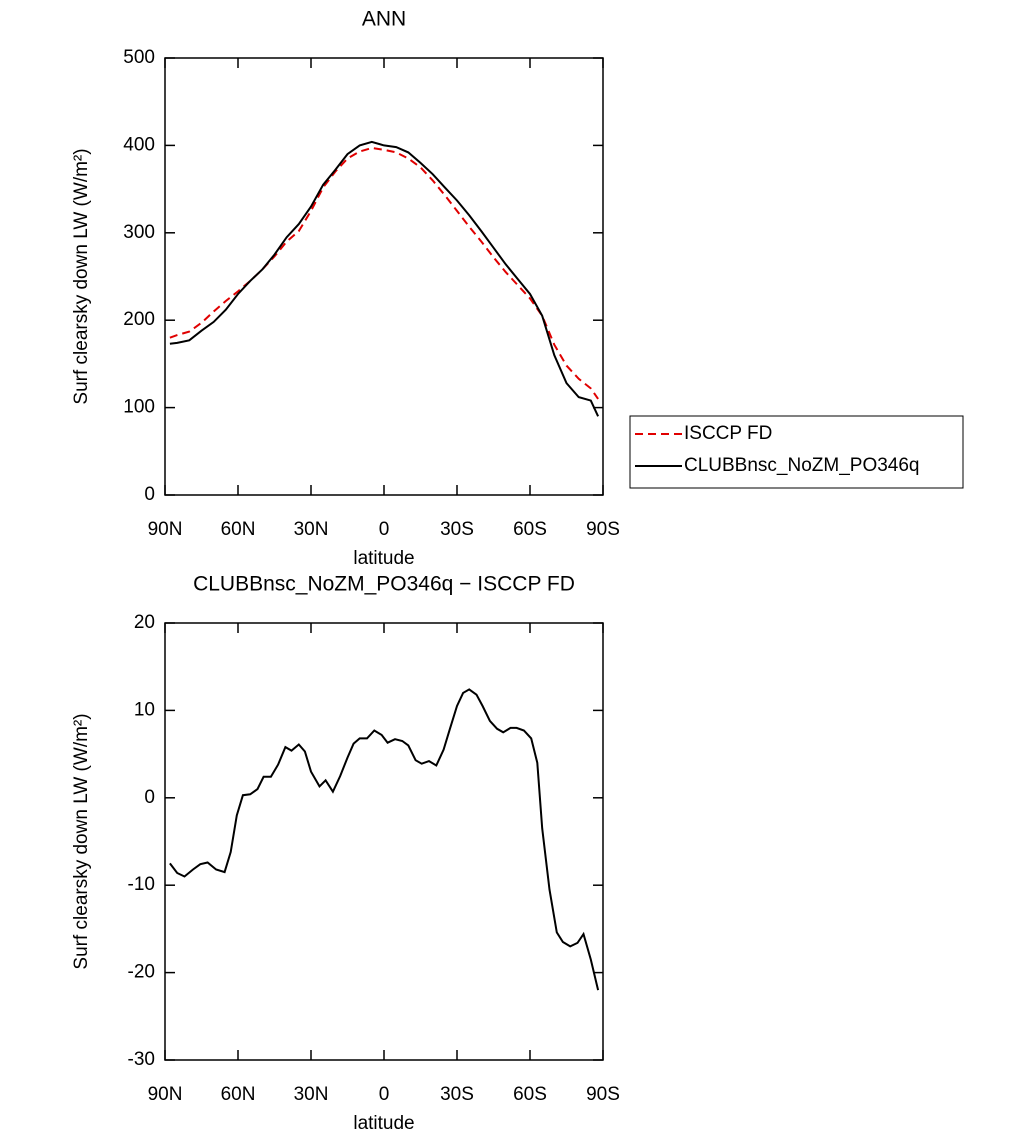 This screenshot has width=1030, height=1137. I want to click on chart-title: CLUBBnsc_NoZM_PO346q − ISCCP FD, so click(384, 584).